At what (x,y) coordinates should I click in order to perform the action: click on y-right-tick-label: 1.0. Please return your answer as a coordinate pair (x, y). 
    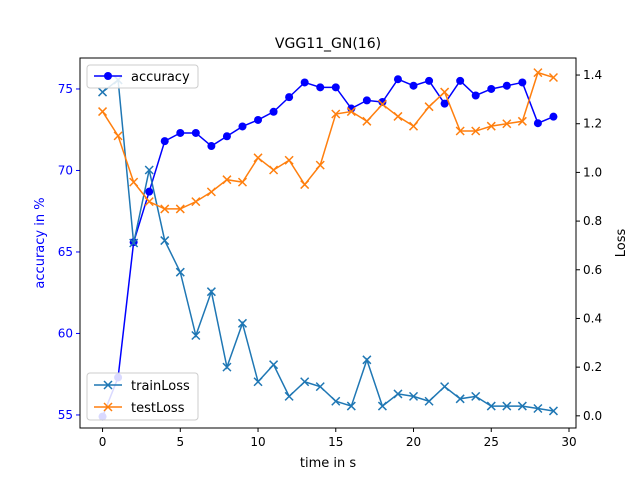
    Looking at the image, I should click on (592, 172).